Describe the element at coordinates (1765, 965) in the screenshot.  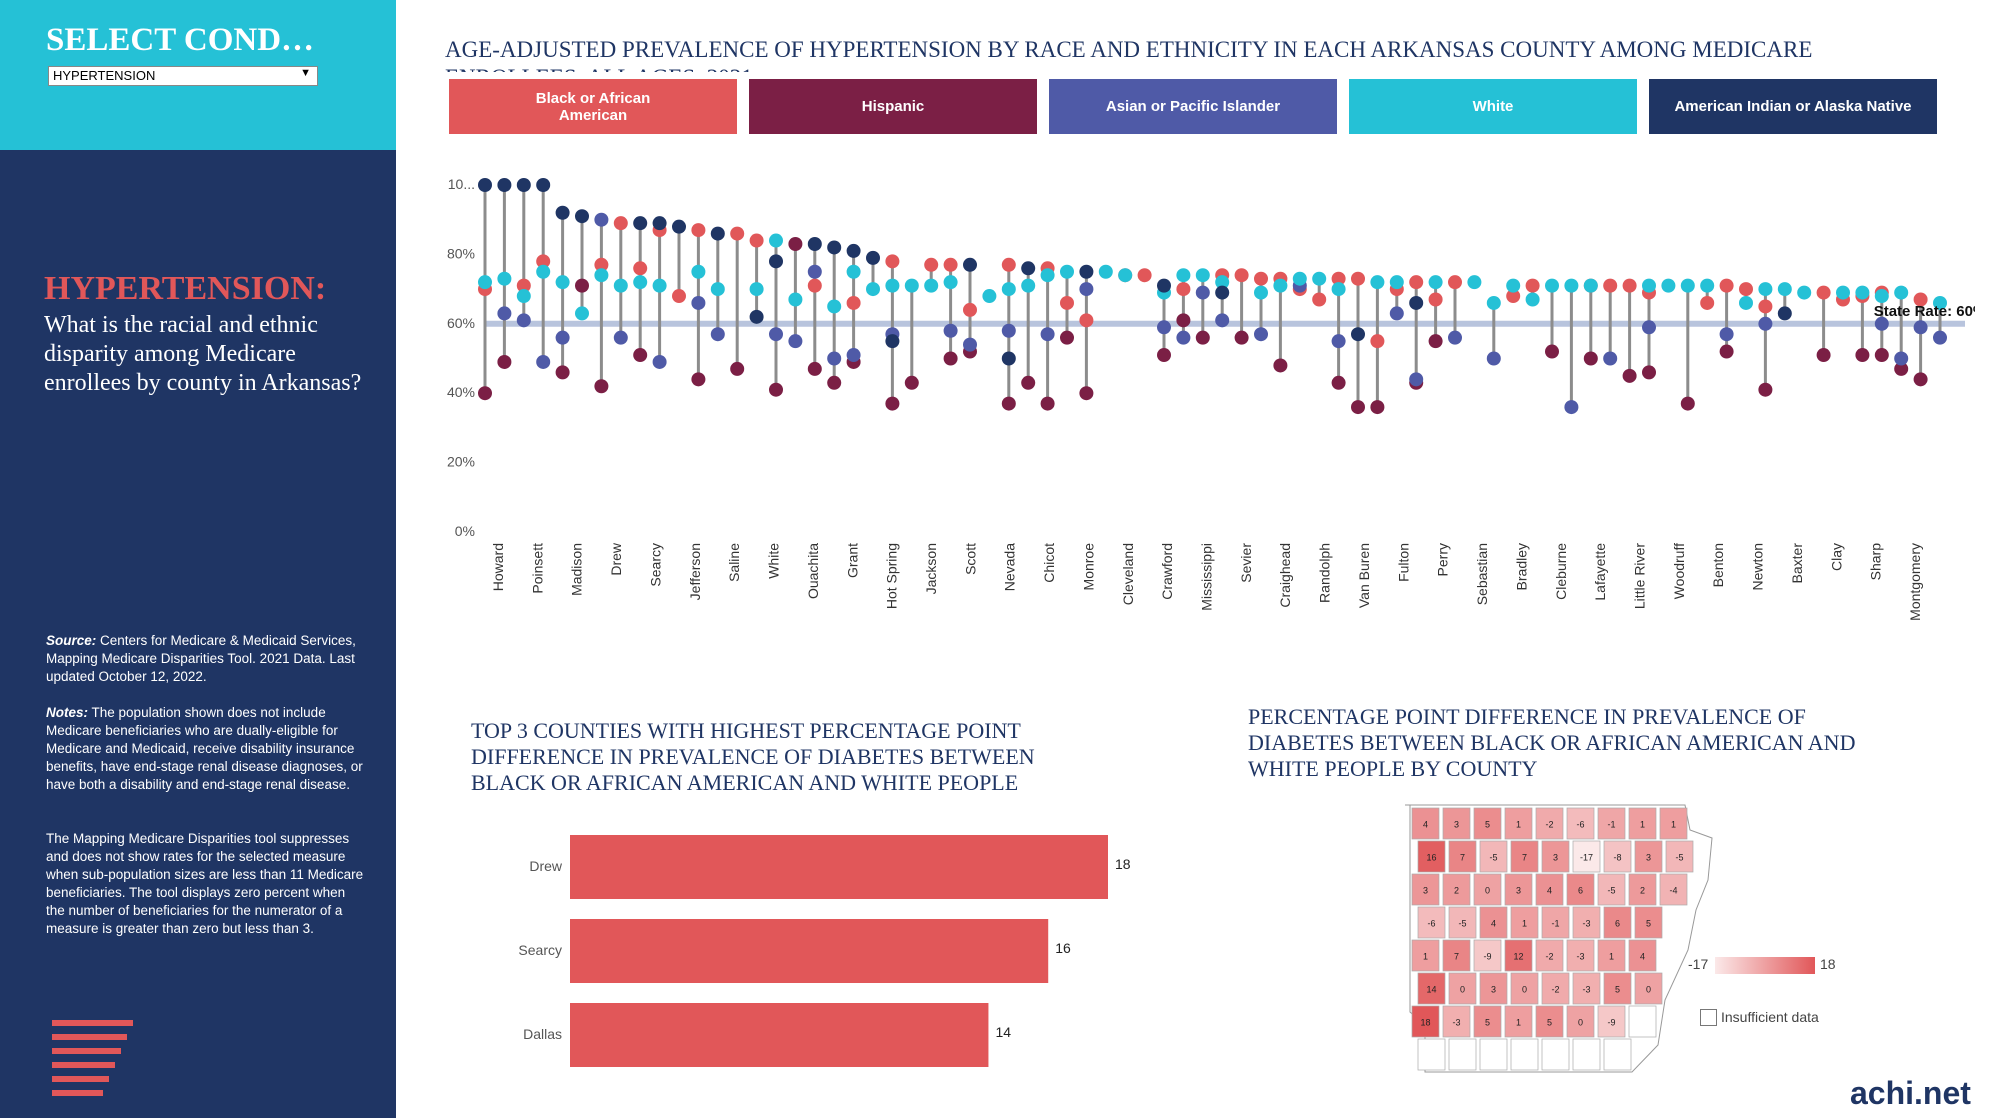
I see `color-scale-bar` at that location.